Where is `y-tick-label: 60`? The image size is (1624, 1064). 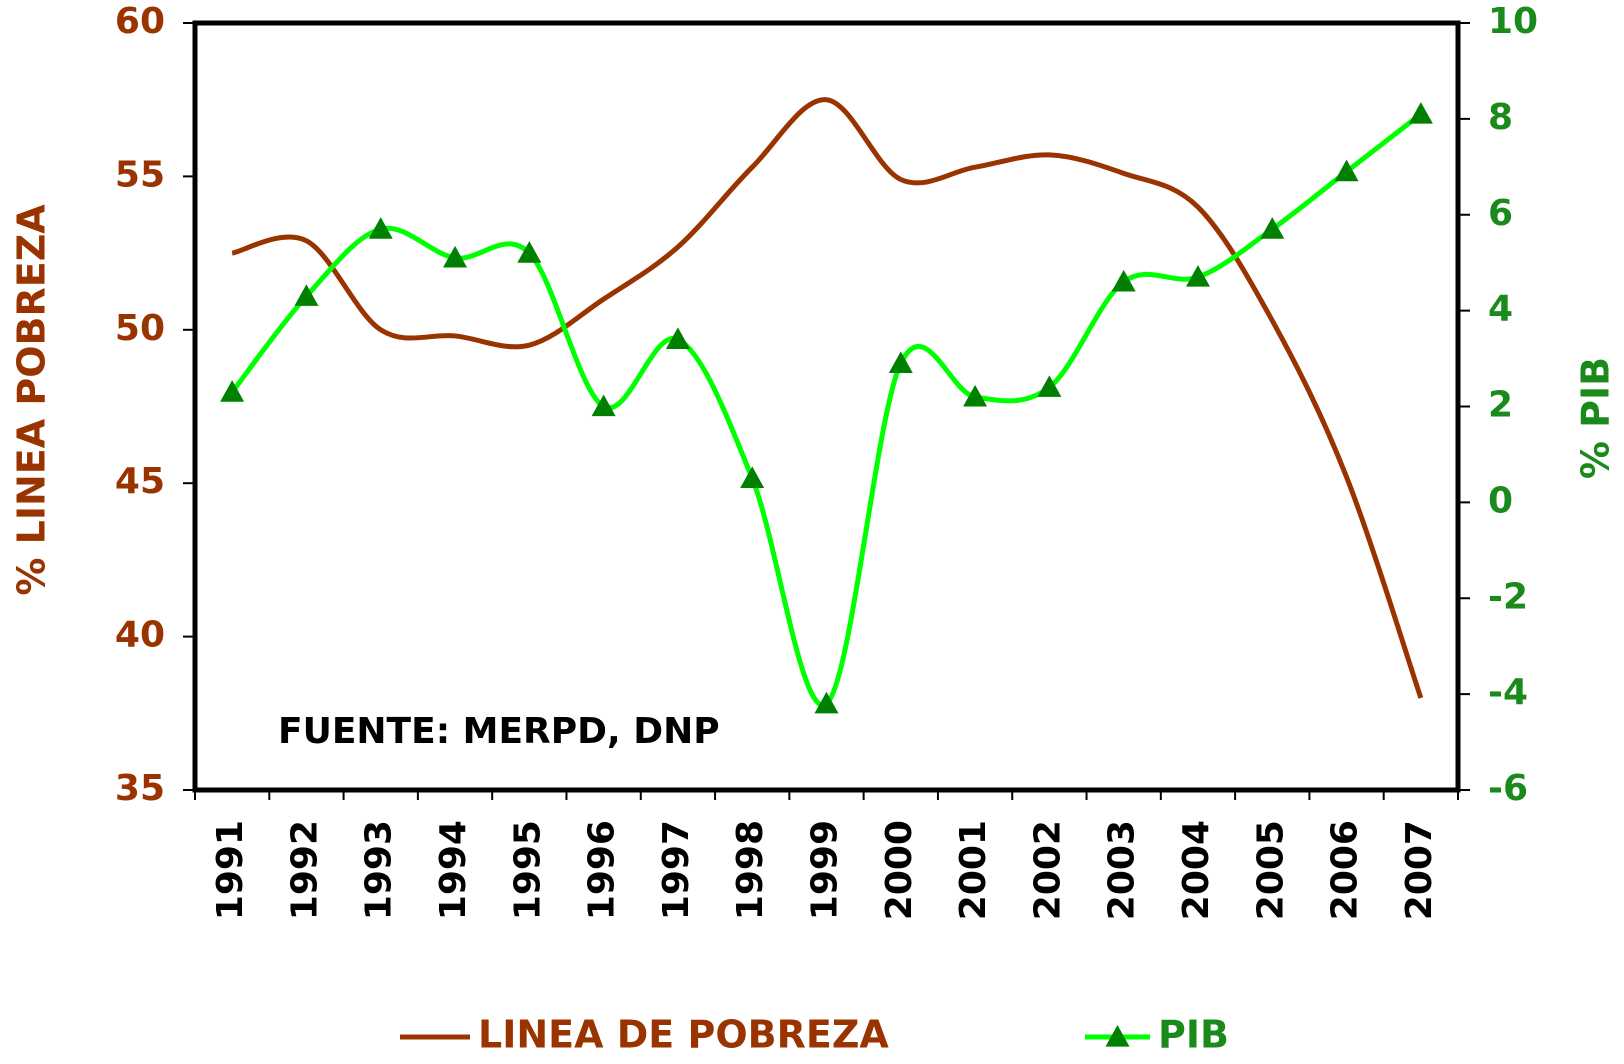
y-tick-label: 60 is located at coordinates (140, 21).